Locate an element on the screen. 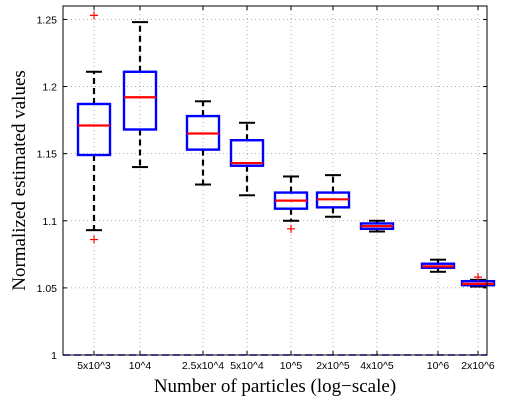  box-5x10^4 is located at coordinates (247, 159).